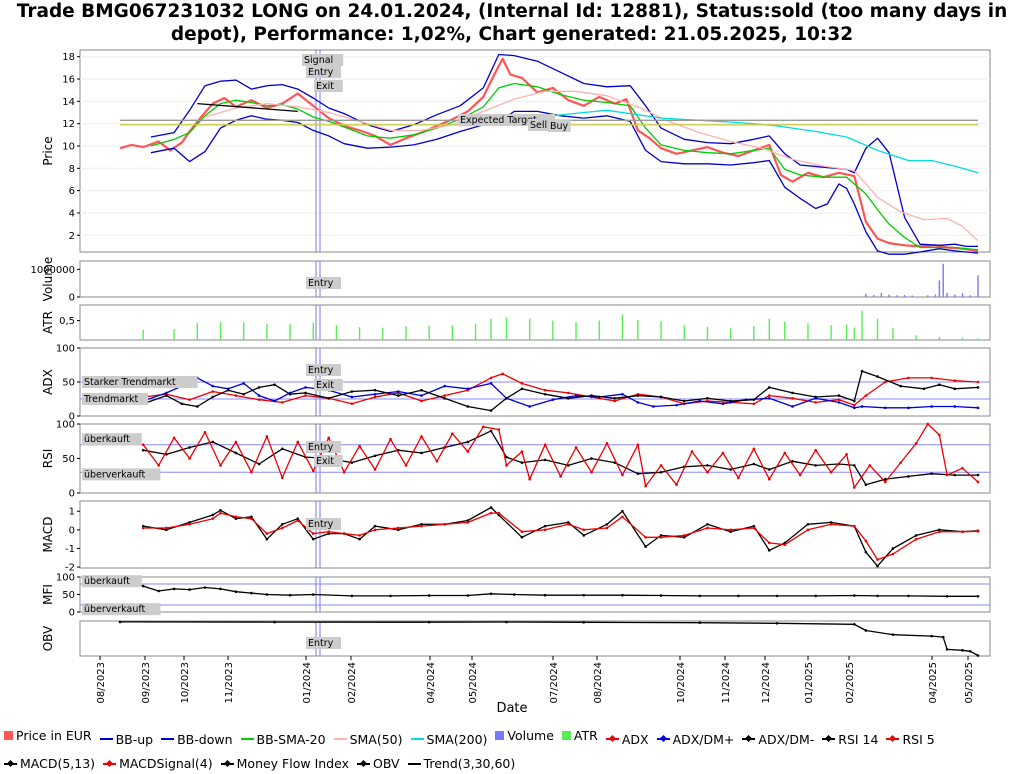  Describe the element at coordinates (318, 60) in the screenshot. I see `price-annotation: Signal` at that location.